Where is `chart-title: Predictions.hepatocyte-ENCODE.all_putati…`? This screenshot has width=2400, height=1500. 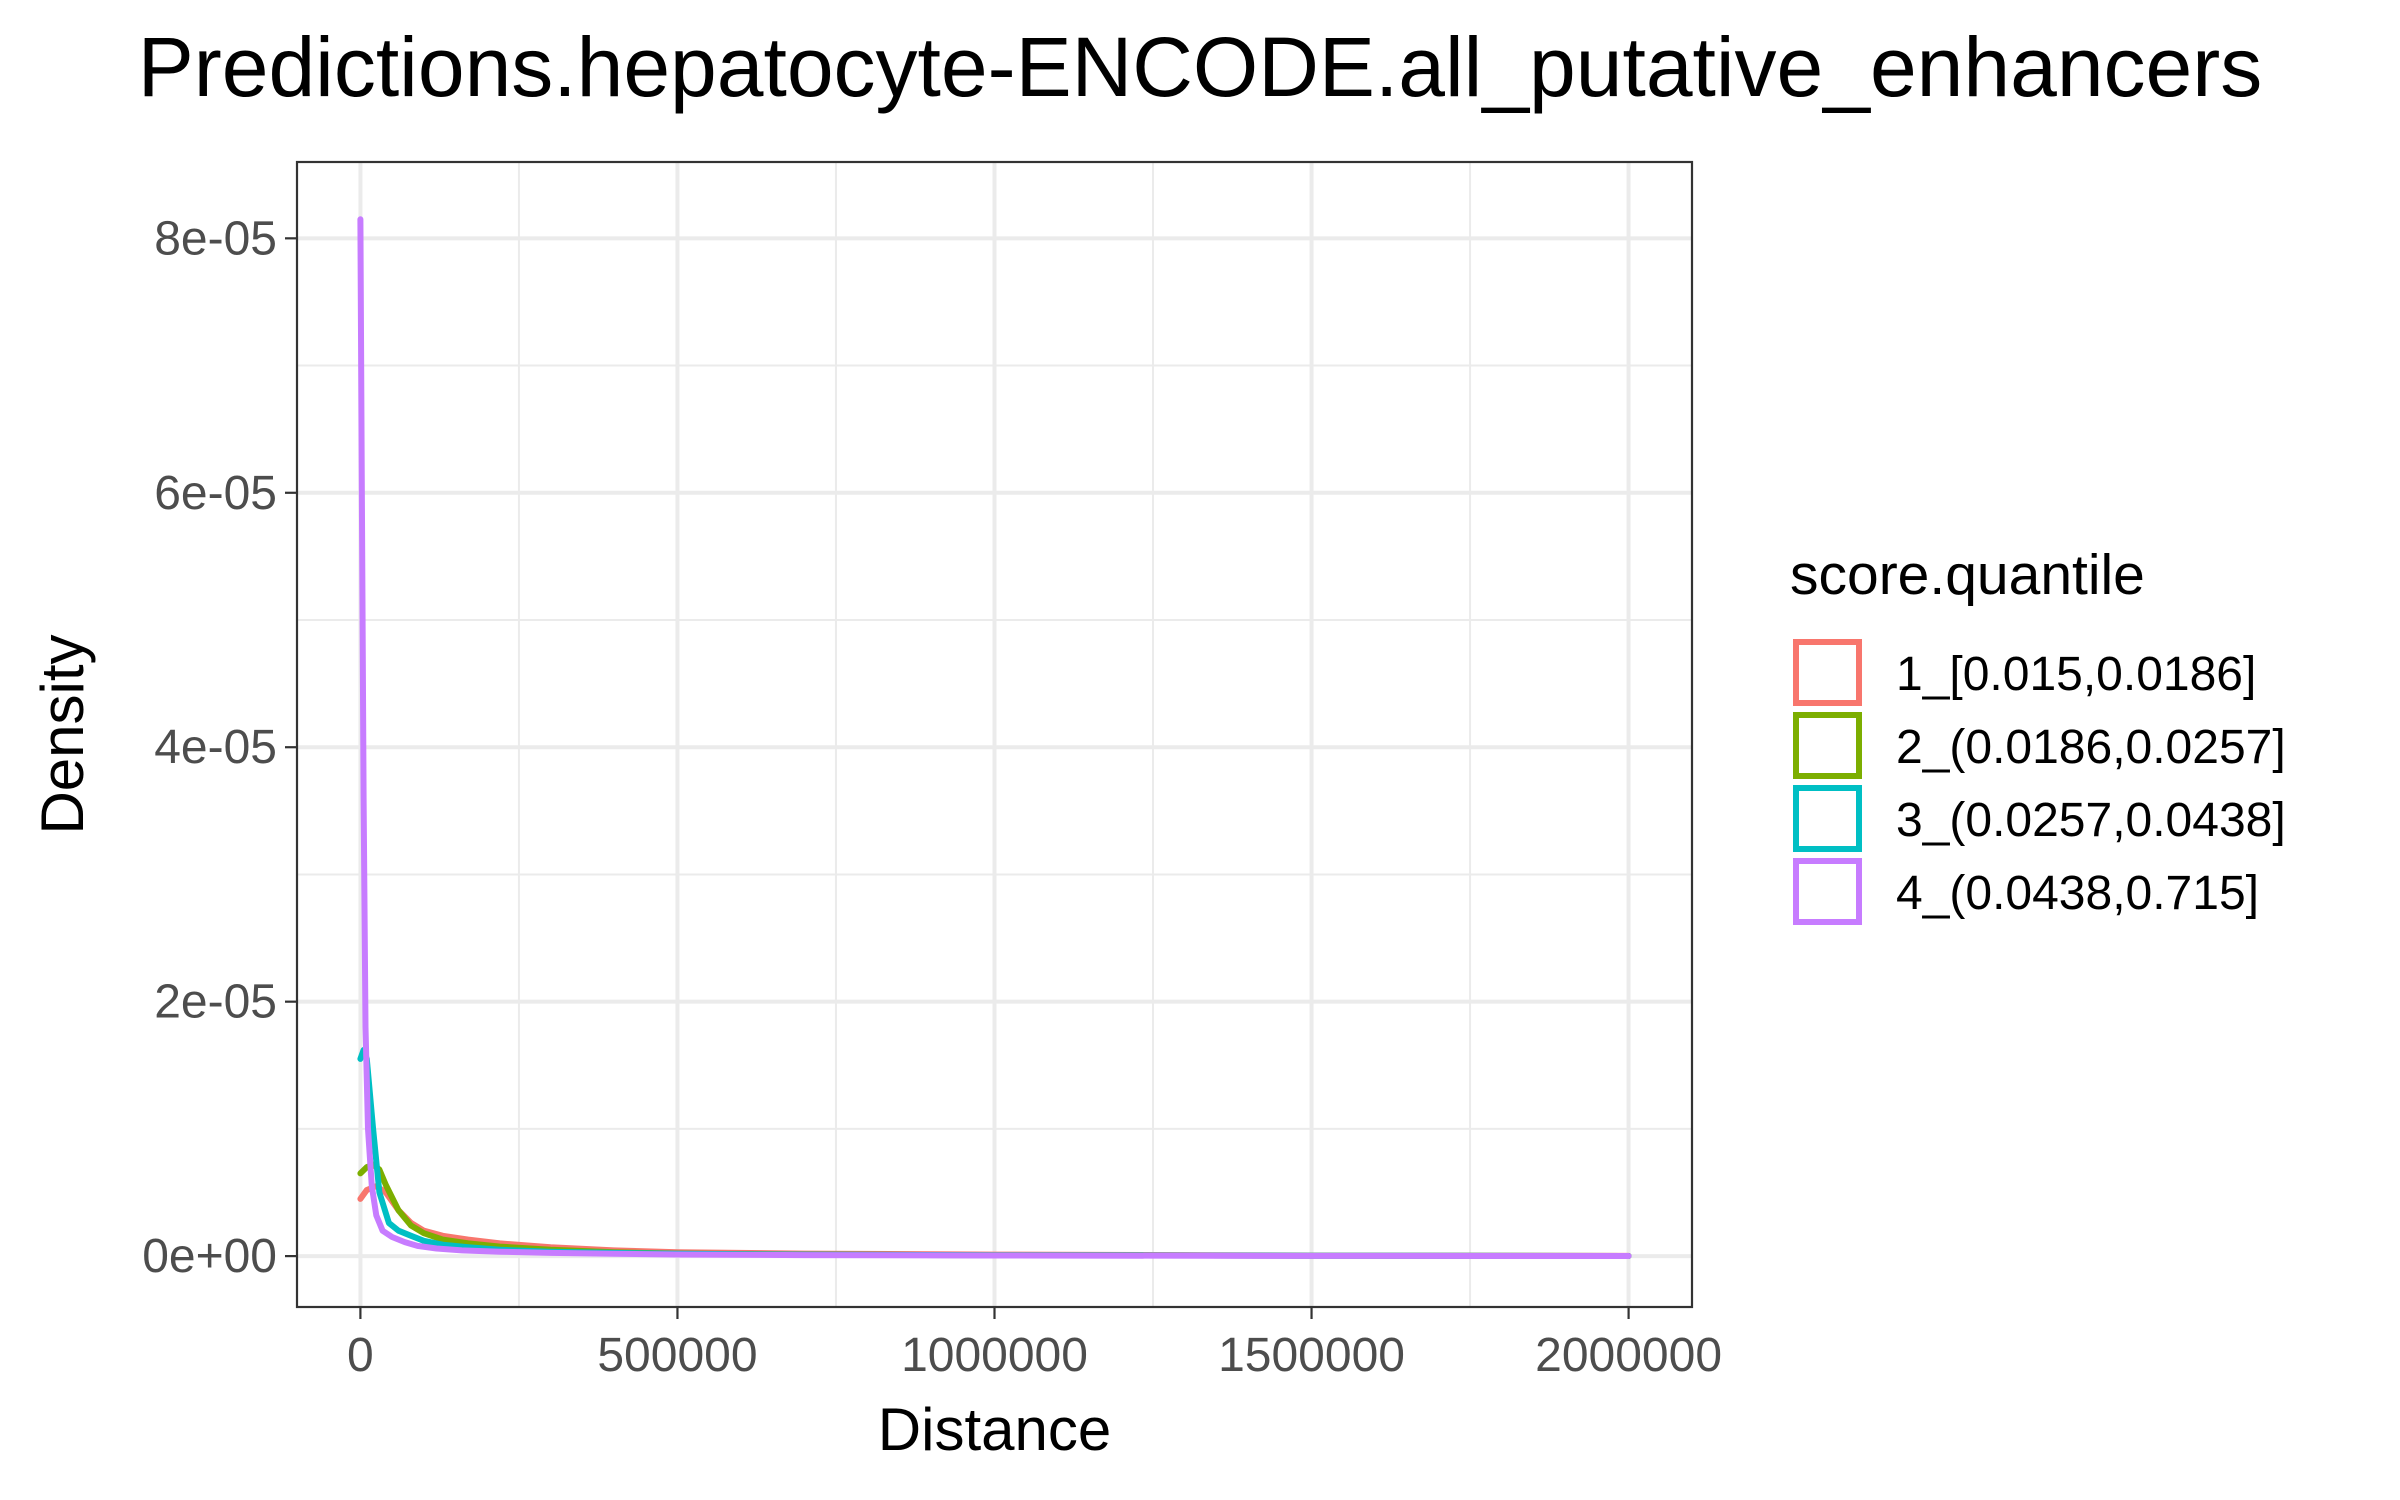 chart-title: Predictions.hepatocyte-ENCODE.all_putati… is located at coordinates (1200, 67).